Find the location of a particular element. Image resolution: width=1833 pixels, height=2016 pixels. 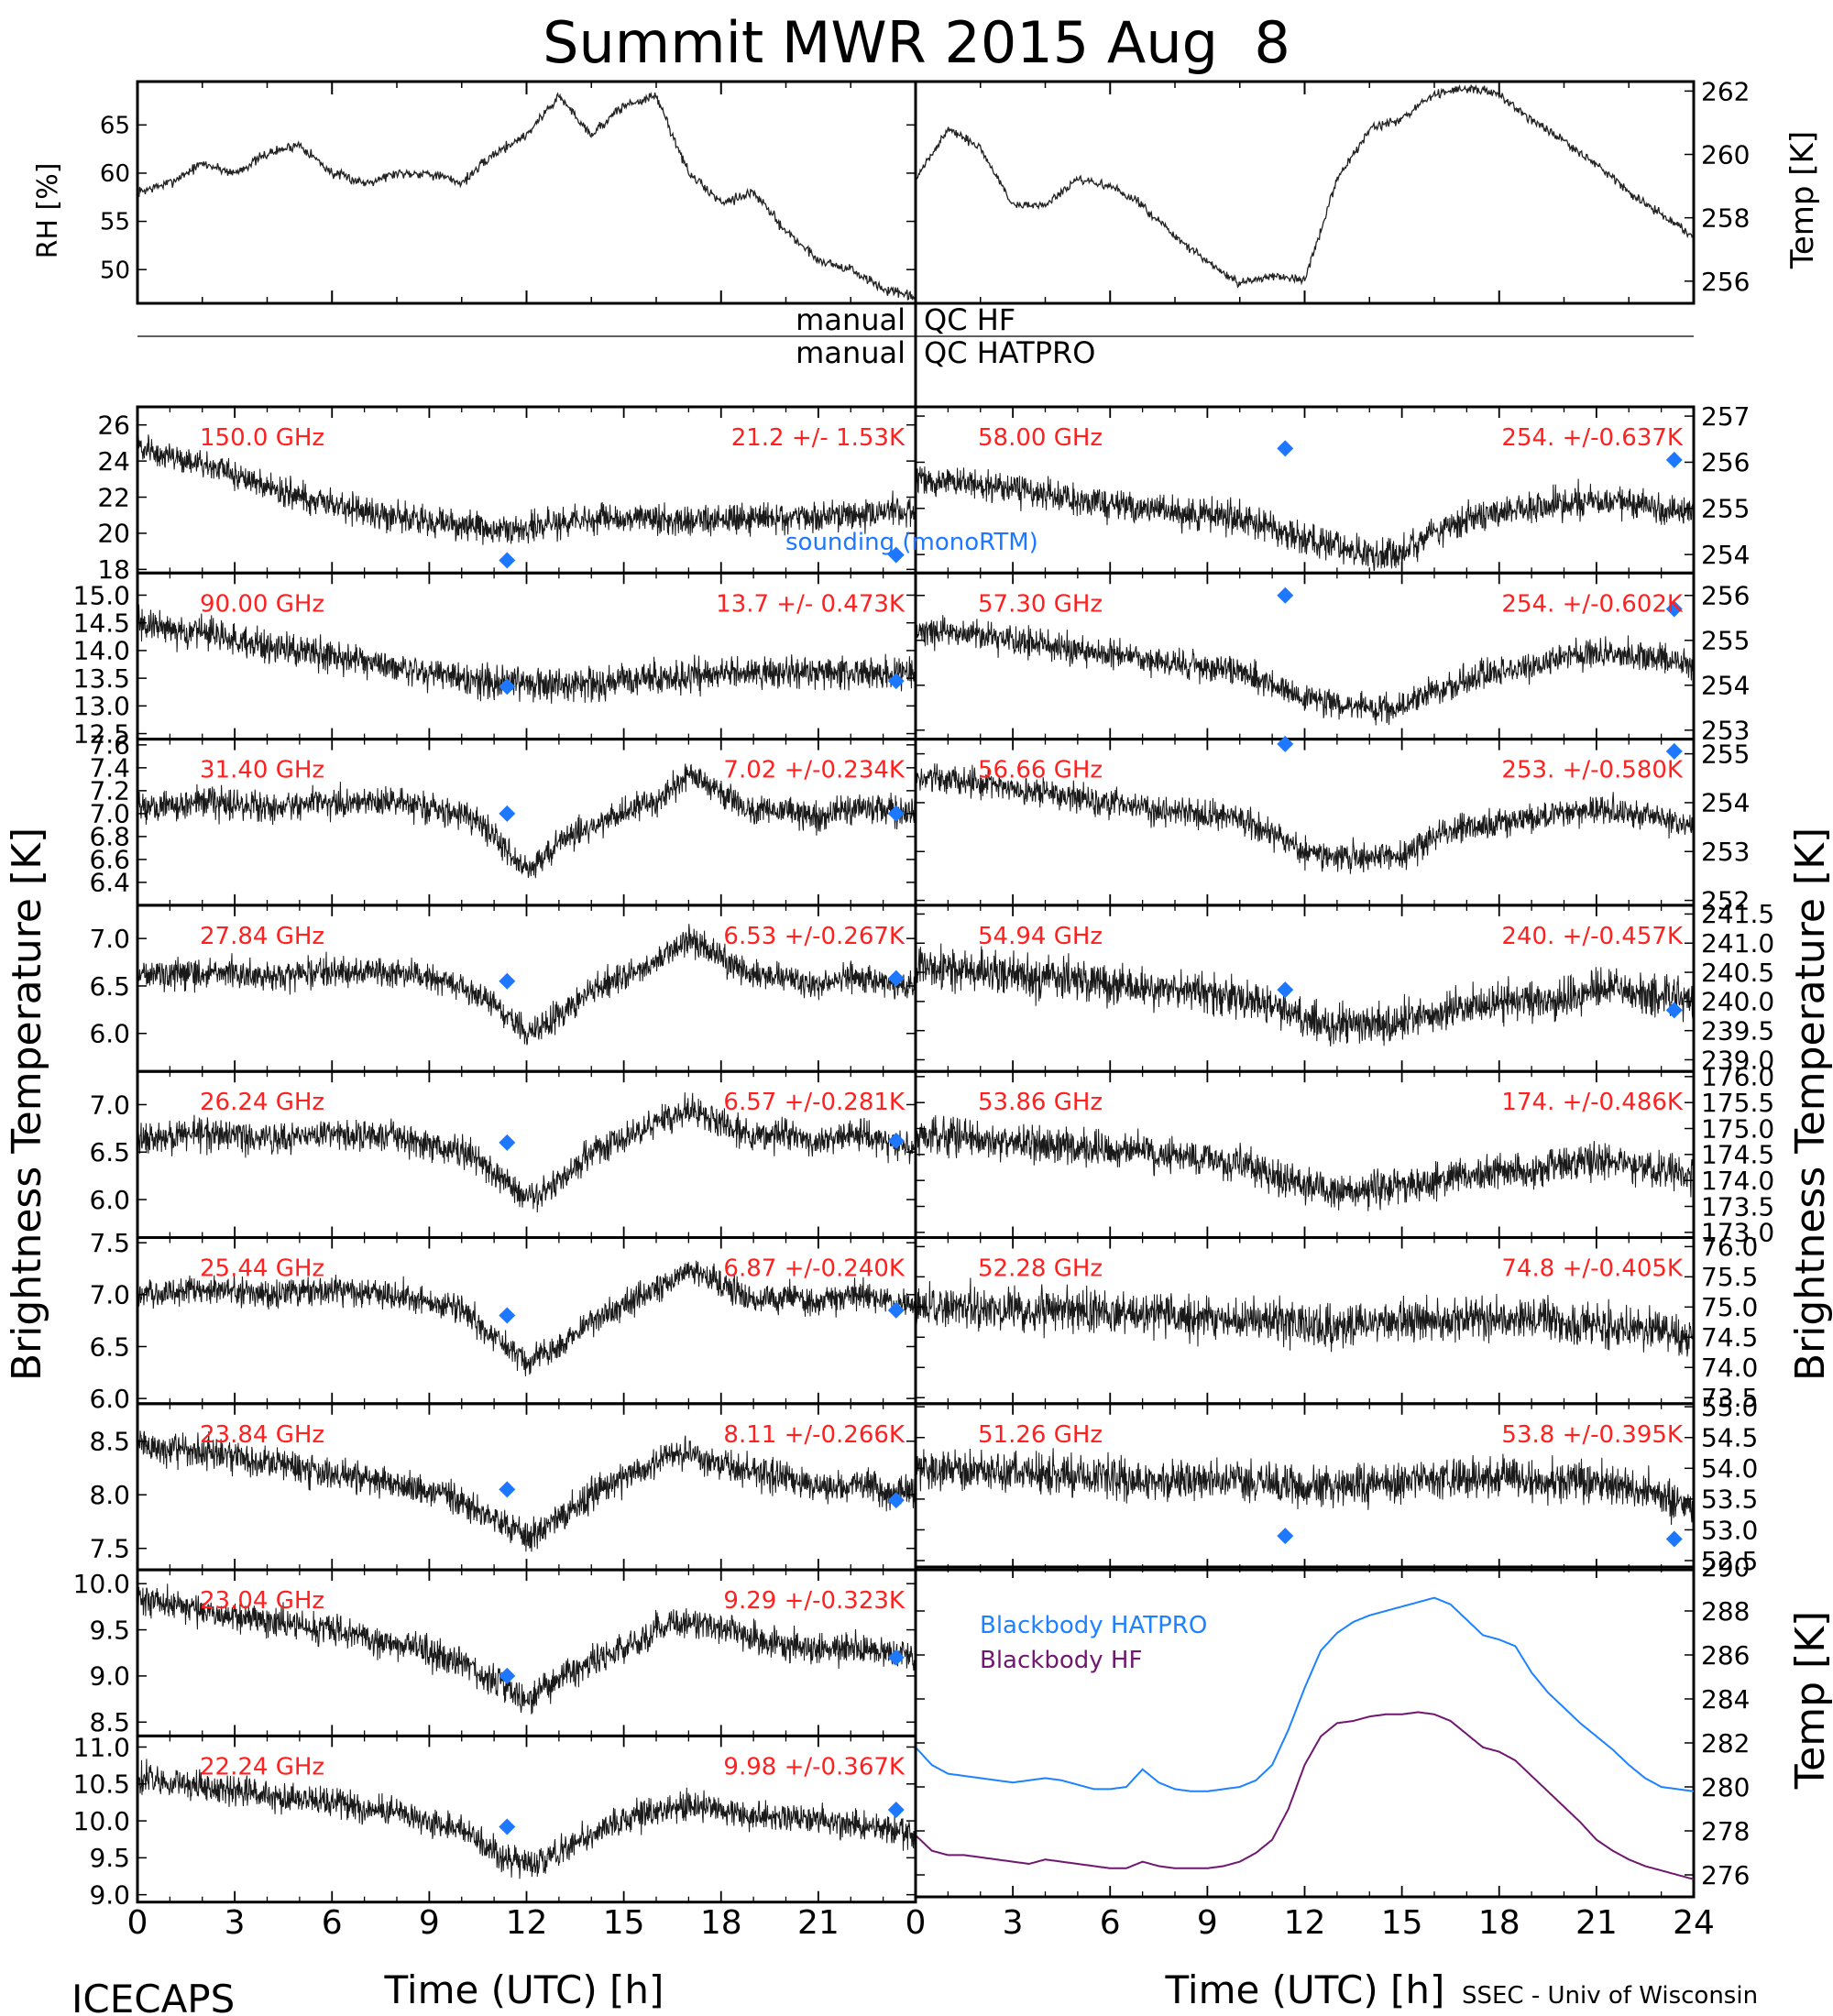

y-tick-label: 282 is located at coordinates (1725, 1743).